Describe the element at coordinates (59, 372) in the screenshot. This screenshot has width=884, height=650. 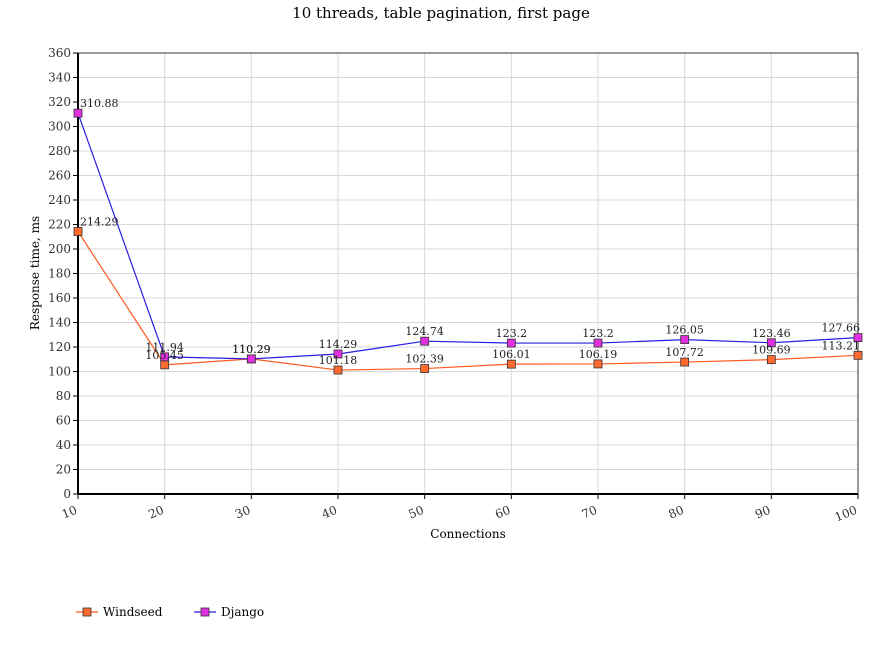
I see `y-tick-label: 100` at that location.